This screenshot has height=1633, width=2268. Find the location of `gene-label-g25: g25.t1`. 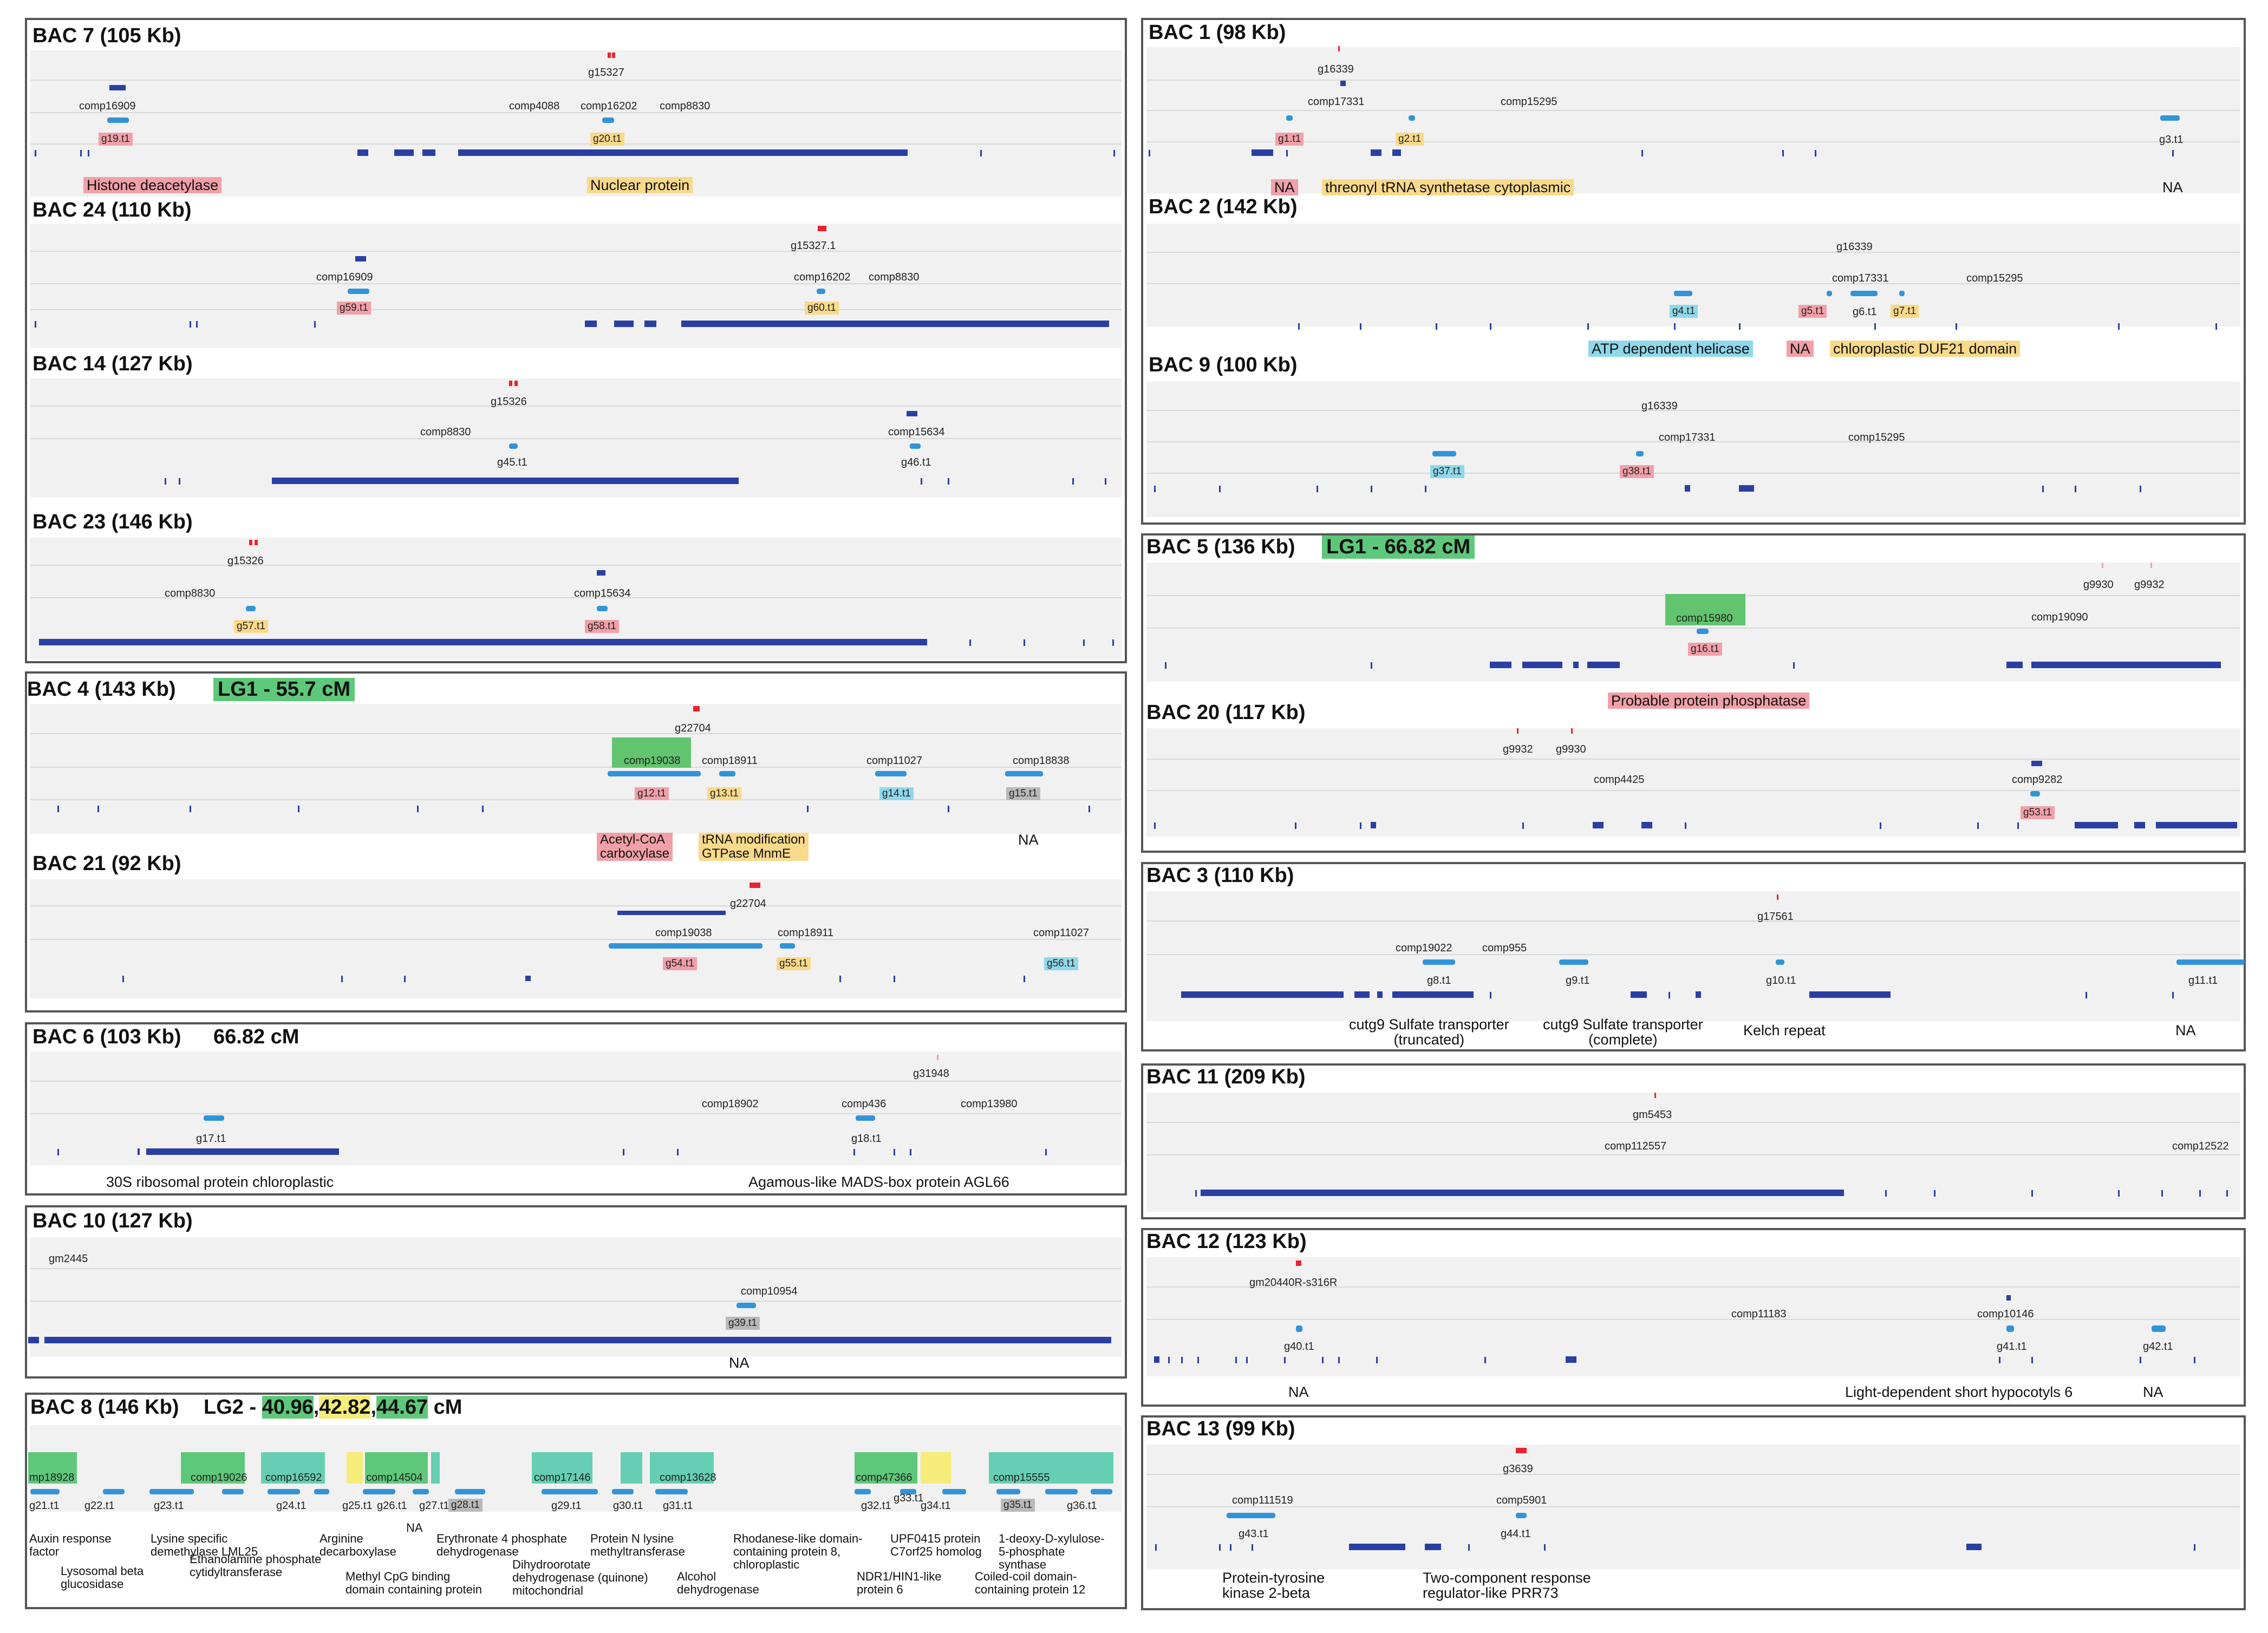

gene-label-g25: g25.t1 is located at coordinates (357, 1506).